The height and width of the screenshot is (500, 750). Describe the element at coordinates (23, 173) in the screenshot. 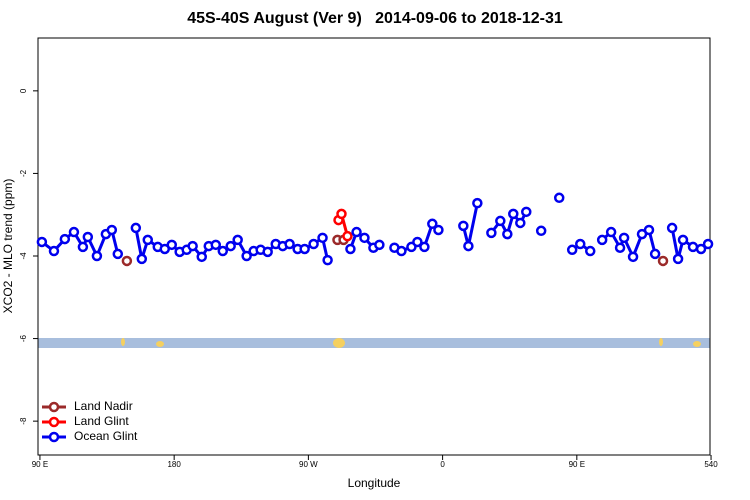

I see `y-tick-label: -2` at that location.